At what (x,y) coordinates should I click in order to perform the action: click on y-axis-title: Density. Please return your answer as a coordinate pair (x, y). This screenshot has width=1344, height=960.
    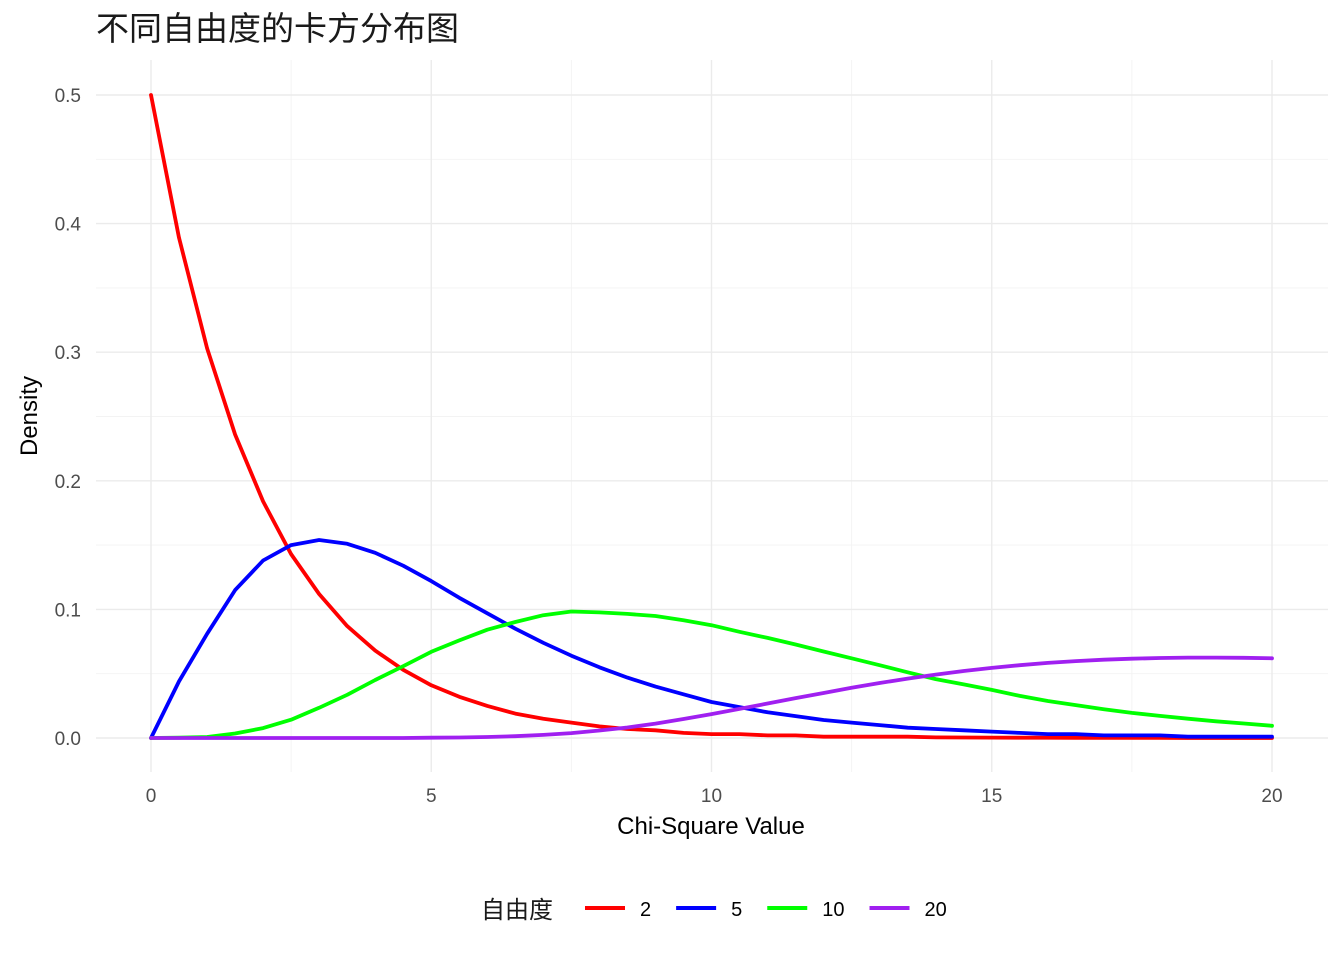
    Looking at the image, I should click on (29, 416).